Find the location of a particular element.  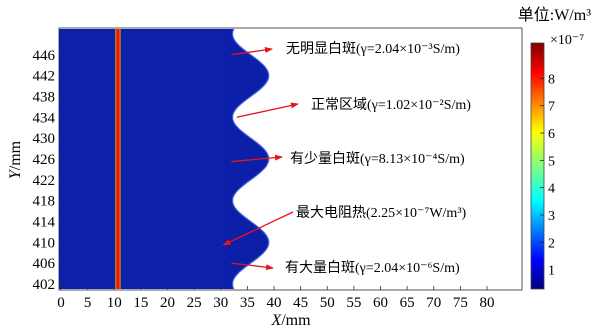

y-tick-label: 438 is located at coordinates (44, 97).